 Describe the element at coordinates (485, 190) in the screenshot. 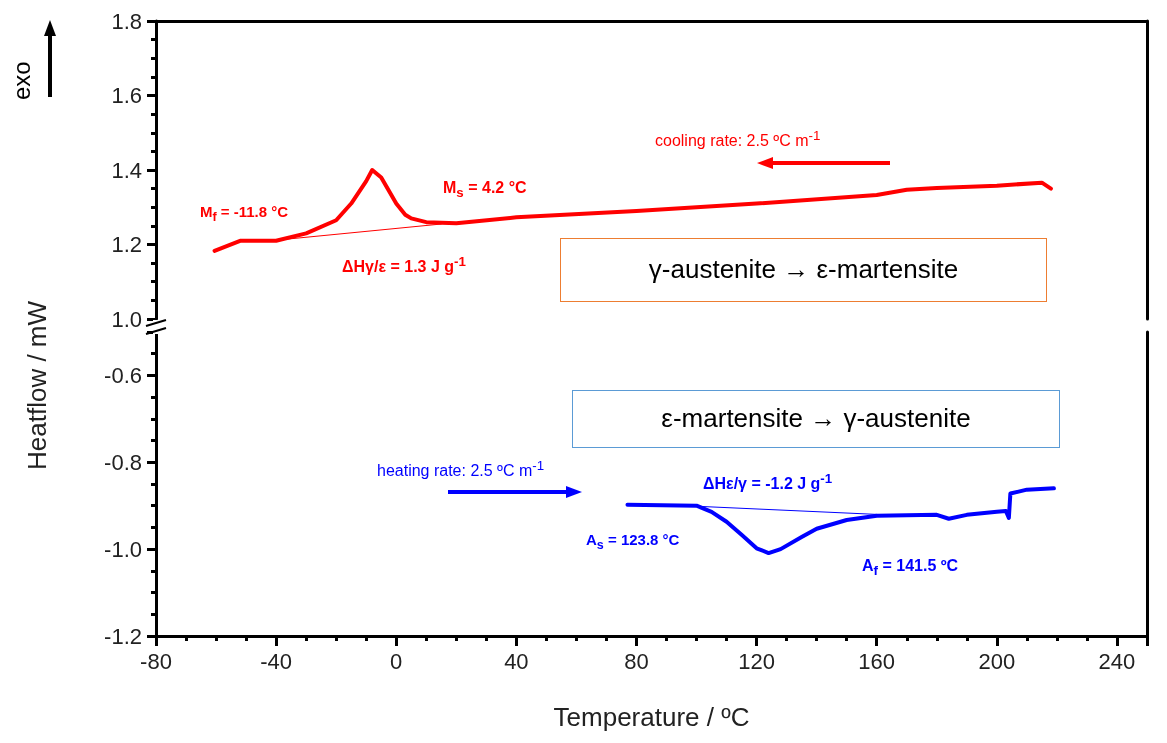

I see `annotation: M$_{s}$ = 4.2 °C` at that location.